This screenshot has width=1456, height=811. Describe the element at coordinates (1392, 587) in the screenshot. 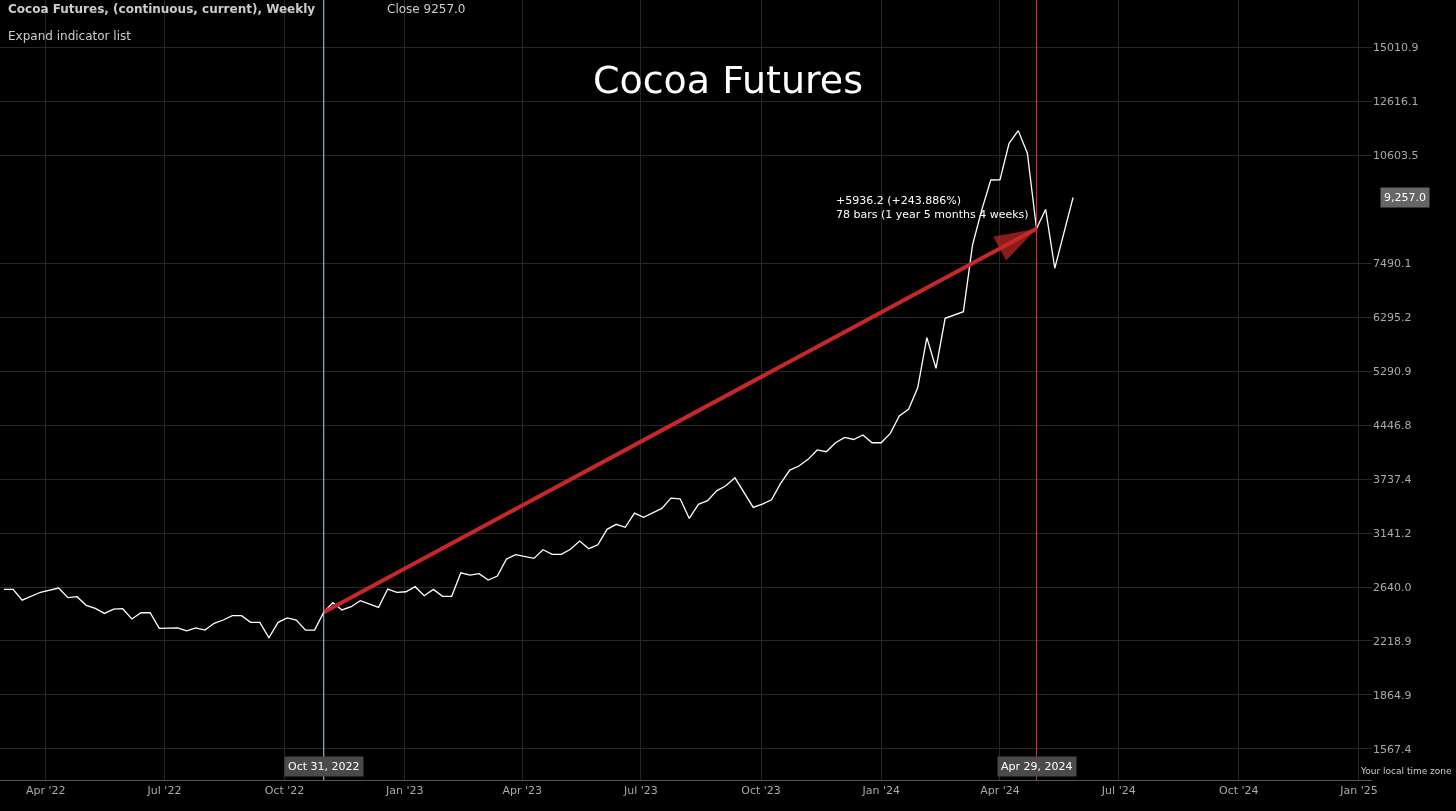

I see `y-tick-label: 2640.0` at that location.